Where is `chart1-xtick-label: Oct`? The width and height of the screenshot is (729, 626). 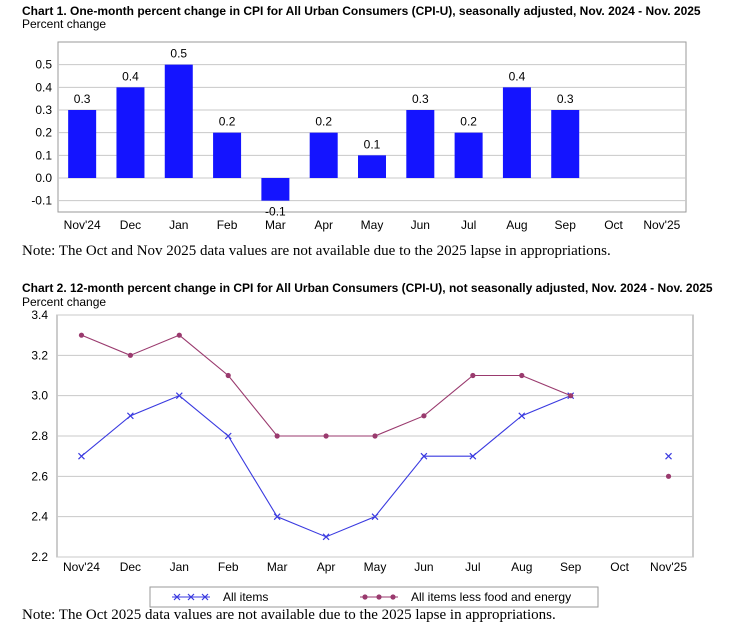 chart1-xtick-label: Oct is located at coordinates (613, 225).